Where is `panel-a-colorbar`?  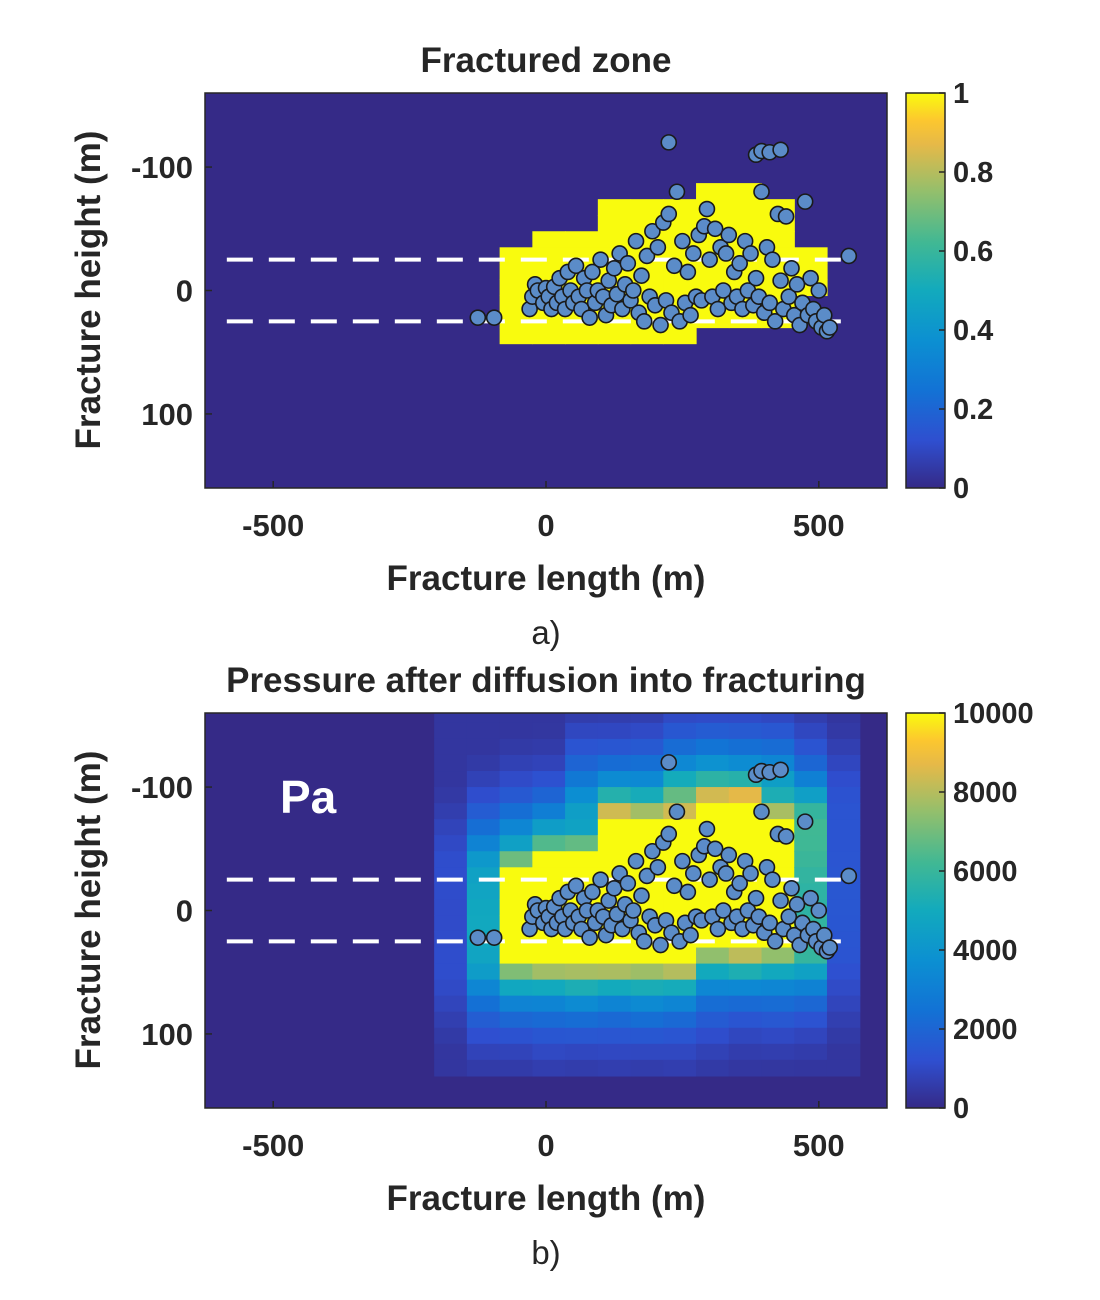
panel-a-colorbar is located at coordinates (925, 290).